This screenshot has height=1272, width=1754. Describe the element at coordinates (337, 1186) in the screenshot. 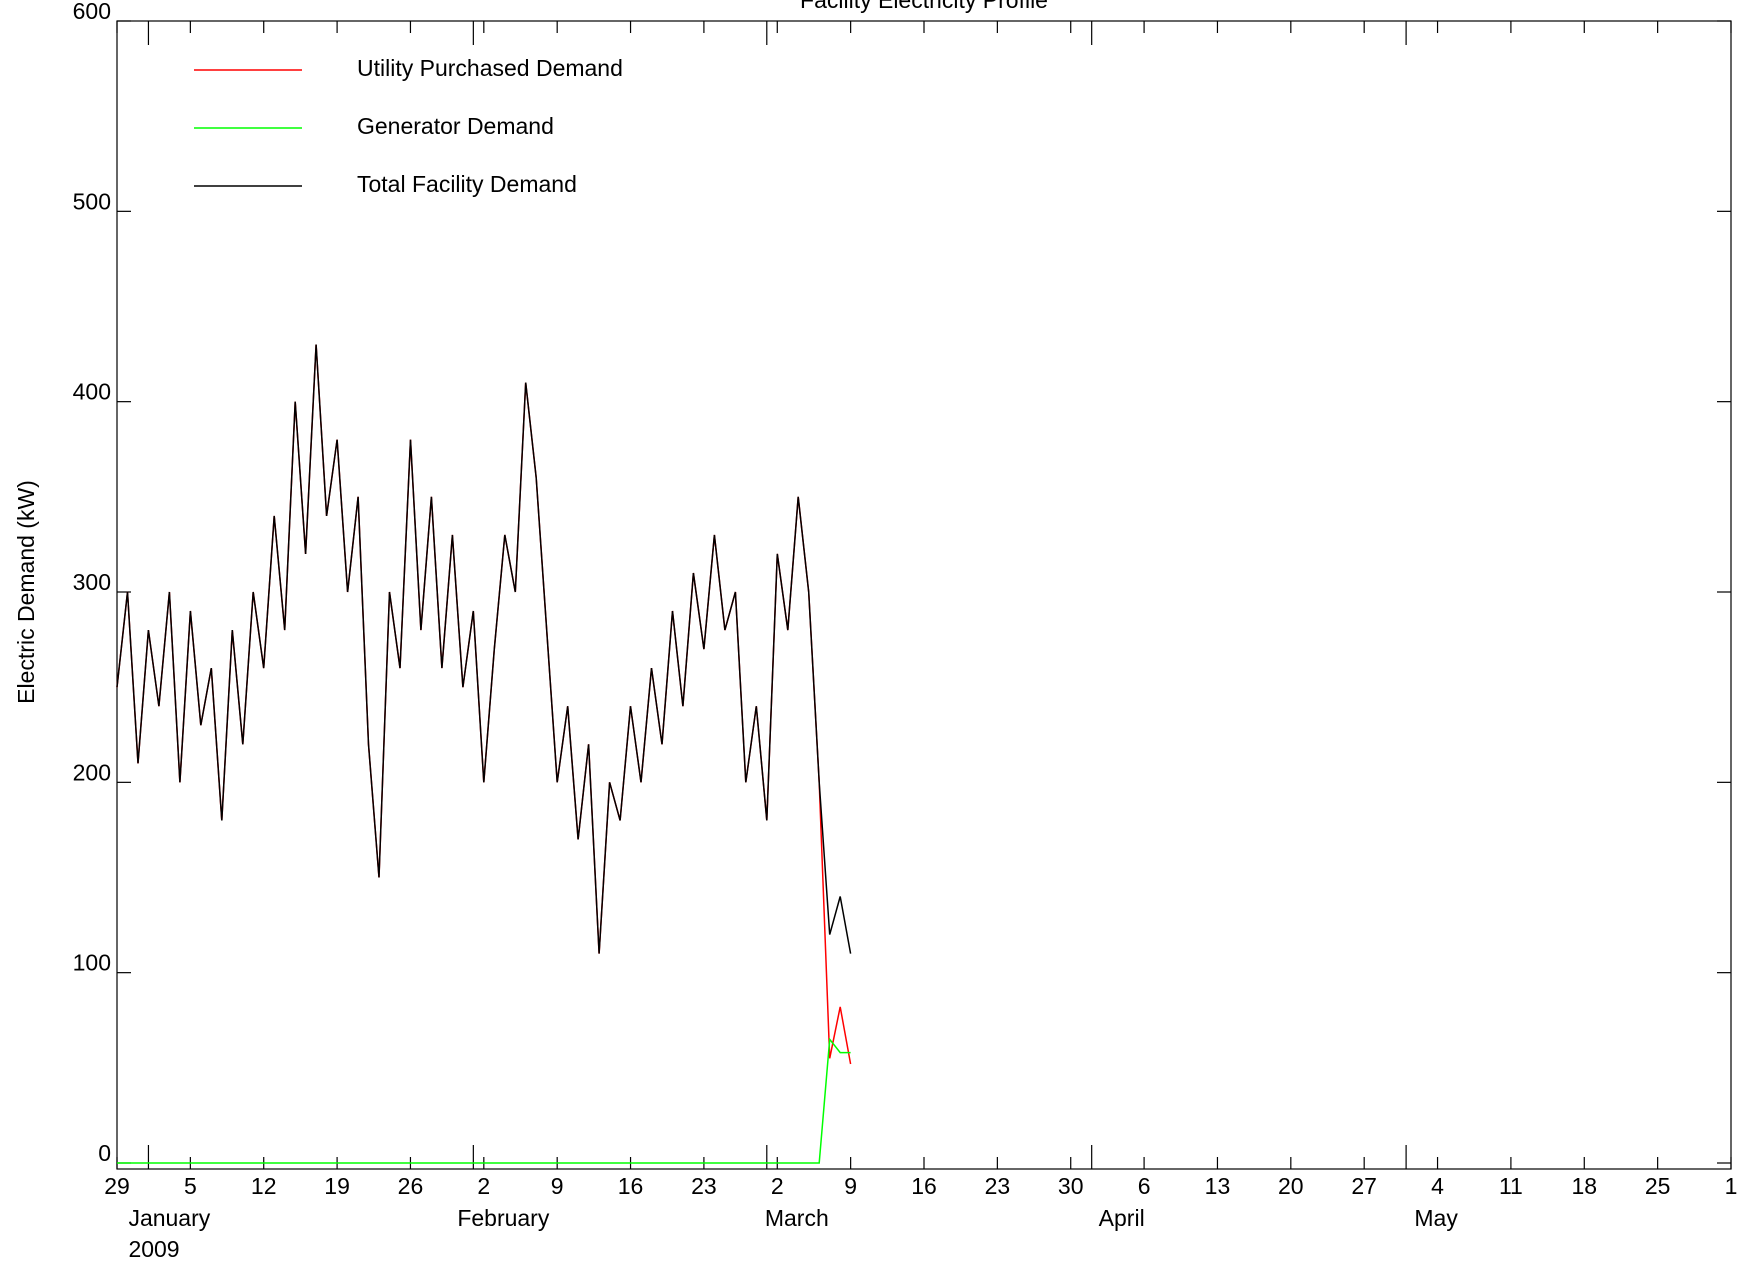

I see `x-tick-label: 19` at that location.